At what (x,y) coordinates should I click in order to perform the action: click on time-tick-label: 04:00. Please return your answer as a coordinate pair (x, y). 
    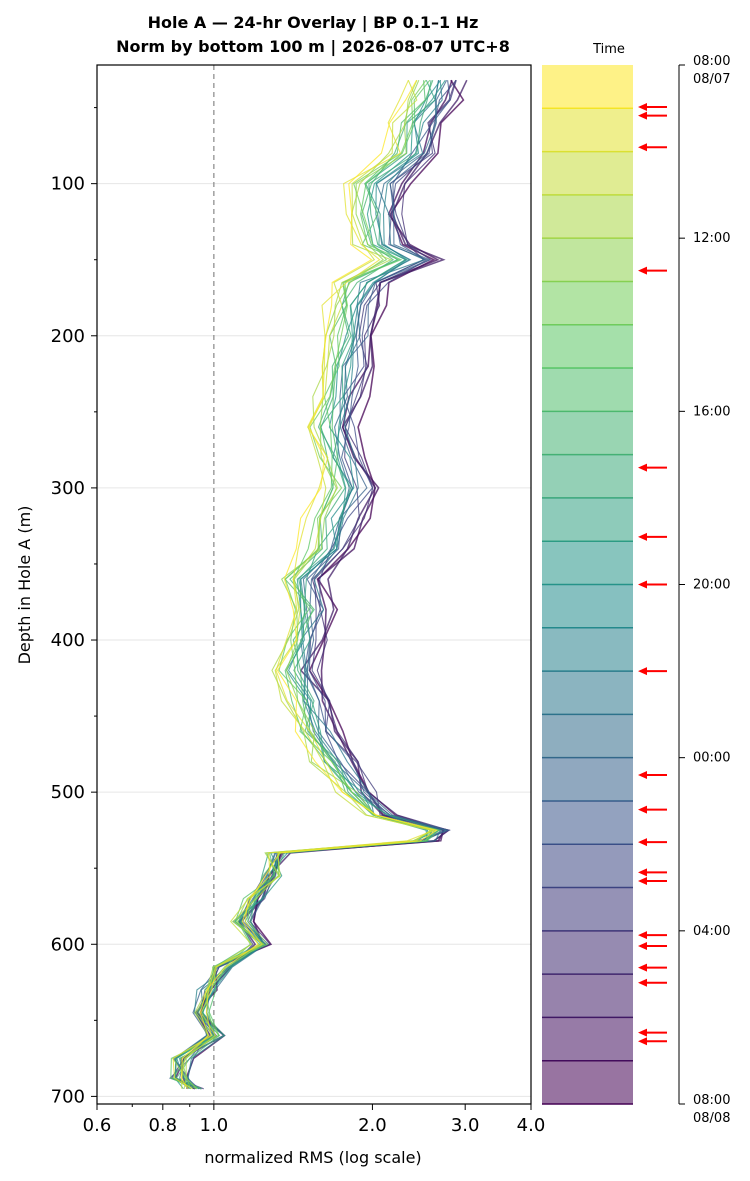
    Looking at the image, I should click on (711, 931).